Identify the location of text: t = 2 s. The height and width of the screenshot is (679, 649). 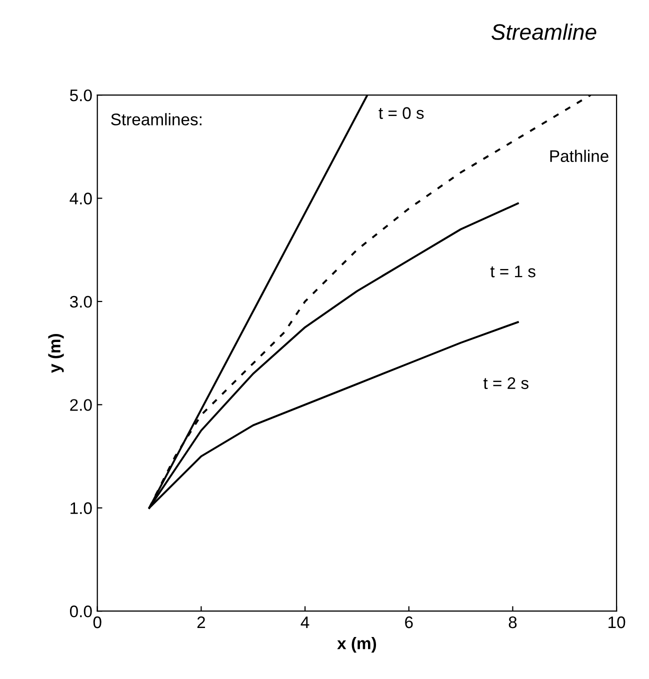
(505, 383).